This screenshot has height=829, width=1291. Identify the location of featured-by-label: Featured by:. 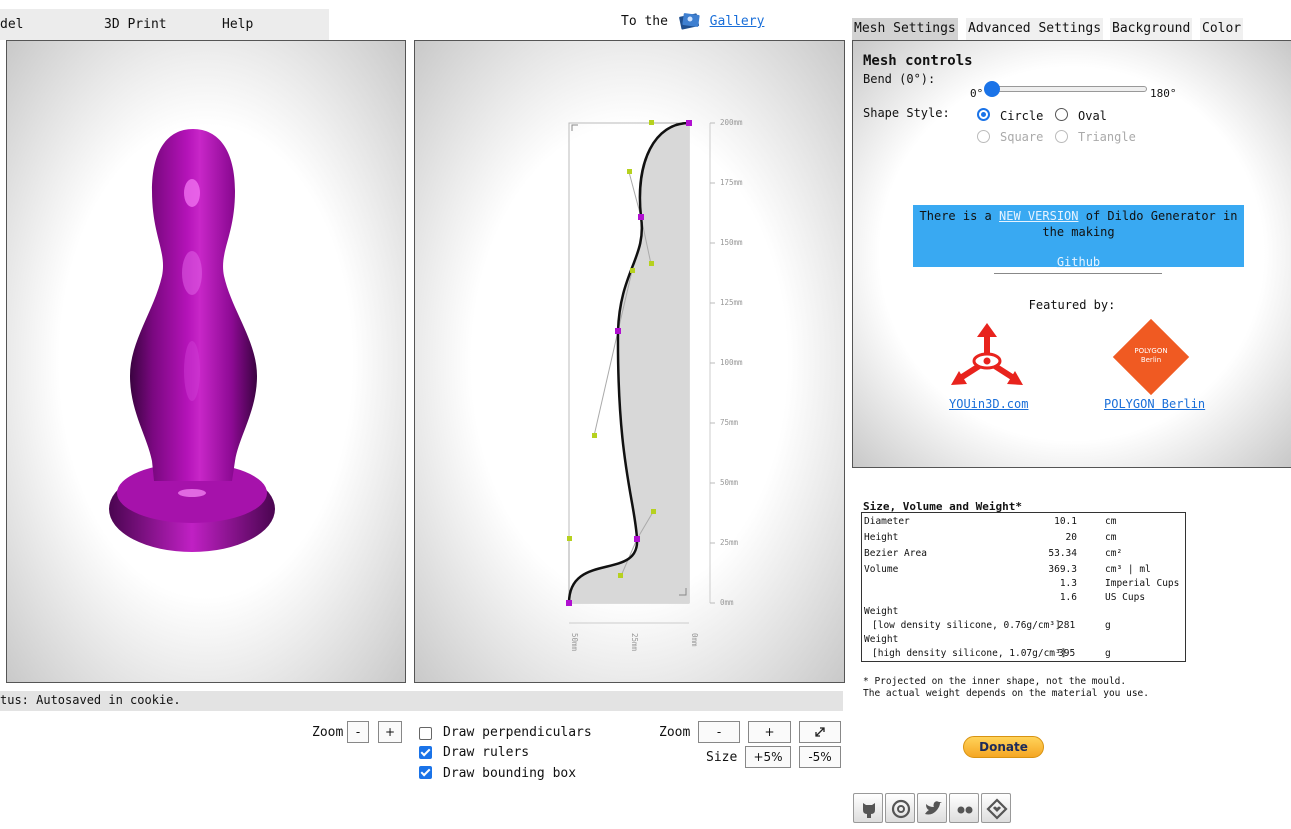
(1072, 305).